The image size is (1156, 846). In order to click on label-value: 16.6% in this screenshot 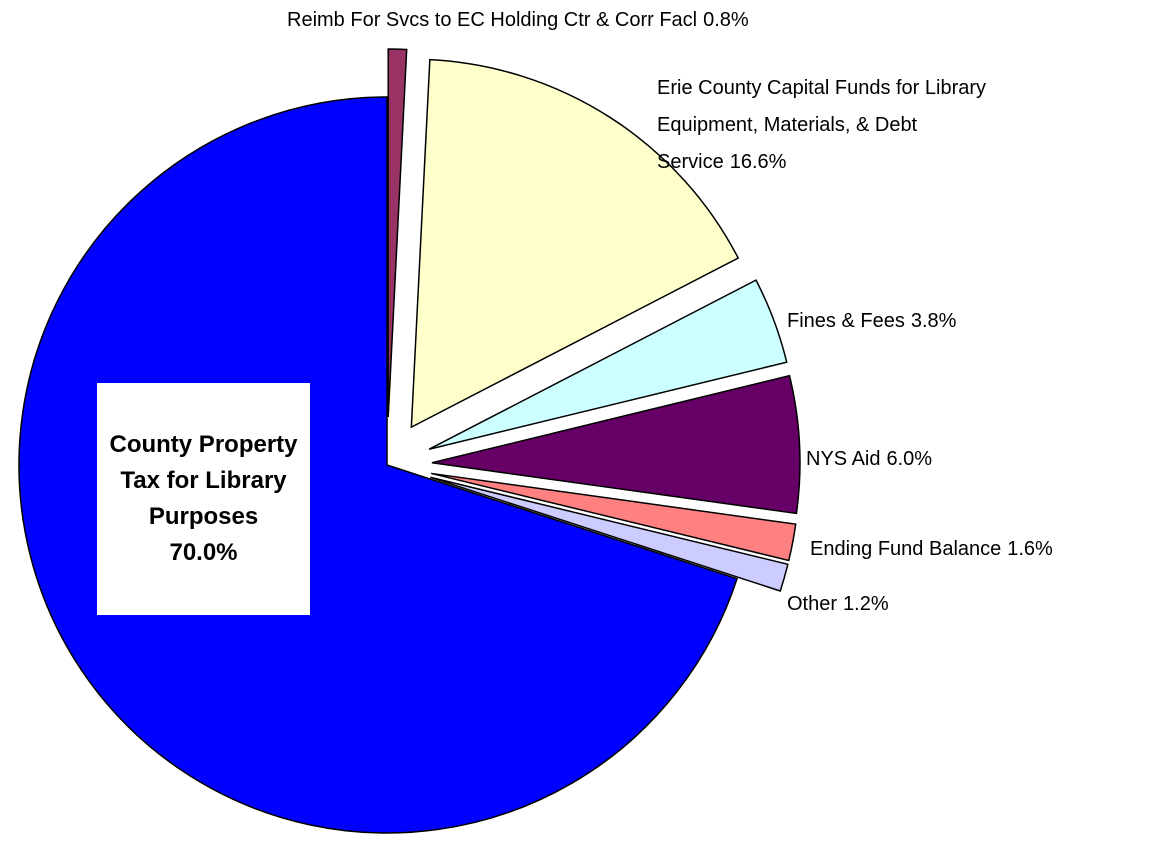, I will do `click(758, 162)`.